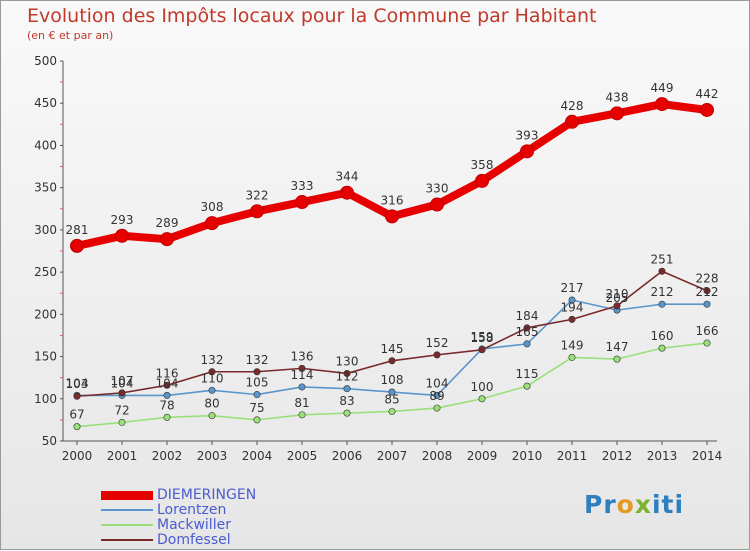 This screenshot has height=551, width=750. I want to click on x-tick-label: 2001, so click(122, 456).